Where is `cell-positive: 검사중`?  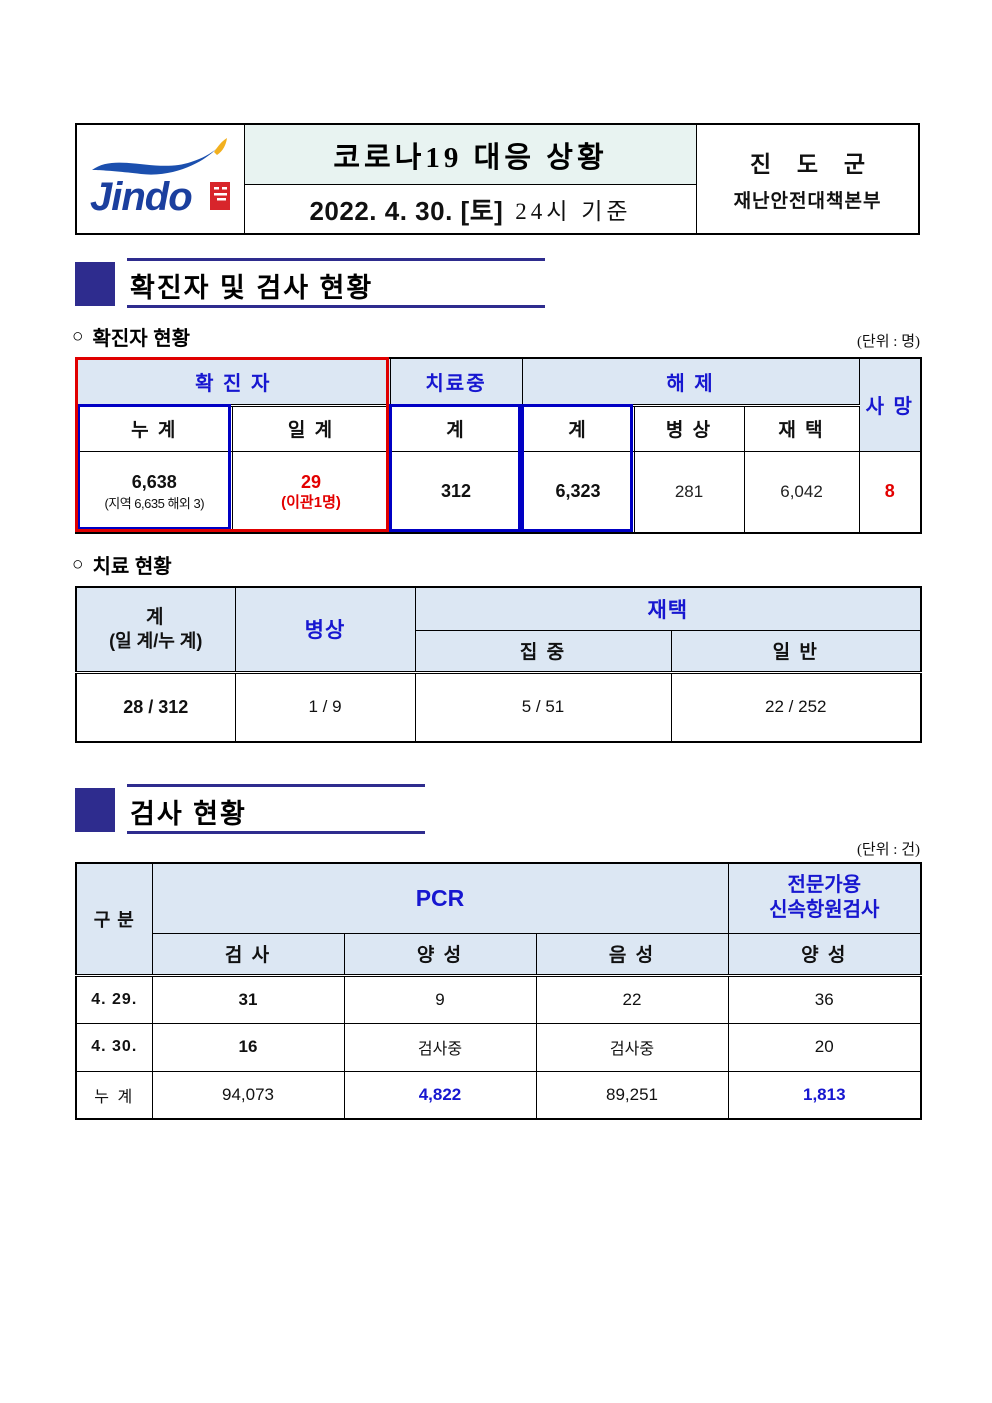
cell-positive: 검사중 is located at coordinates (440, 1047).